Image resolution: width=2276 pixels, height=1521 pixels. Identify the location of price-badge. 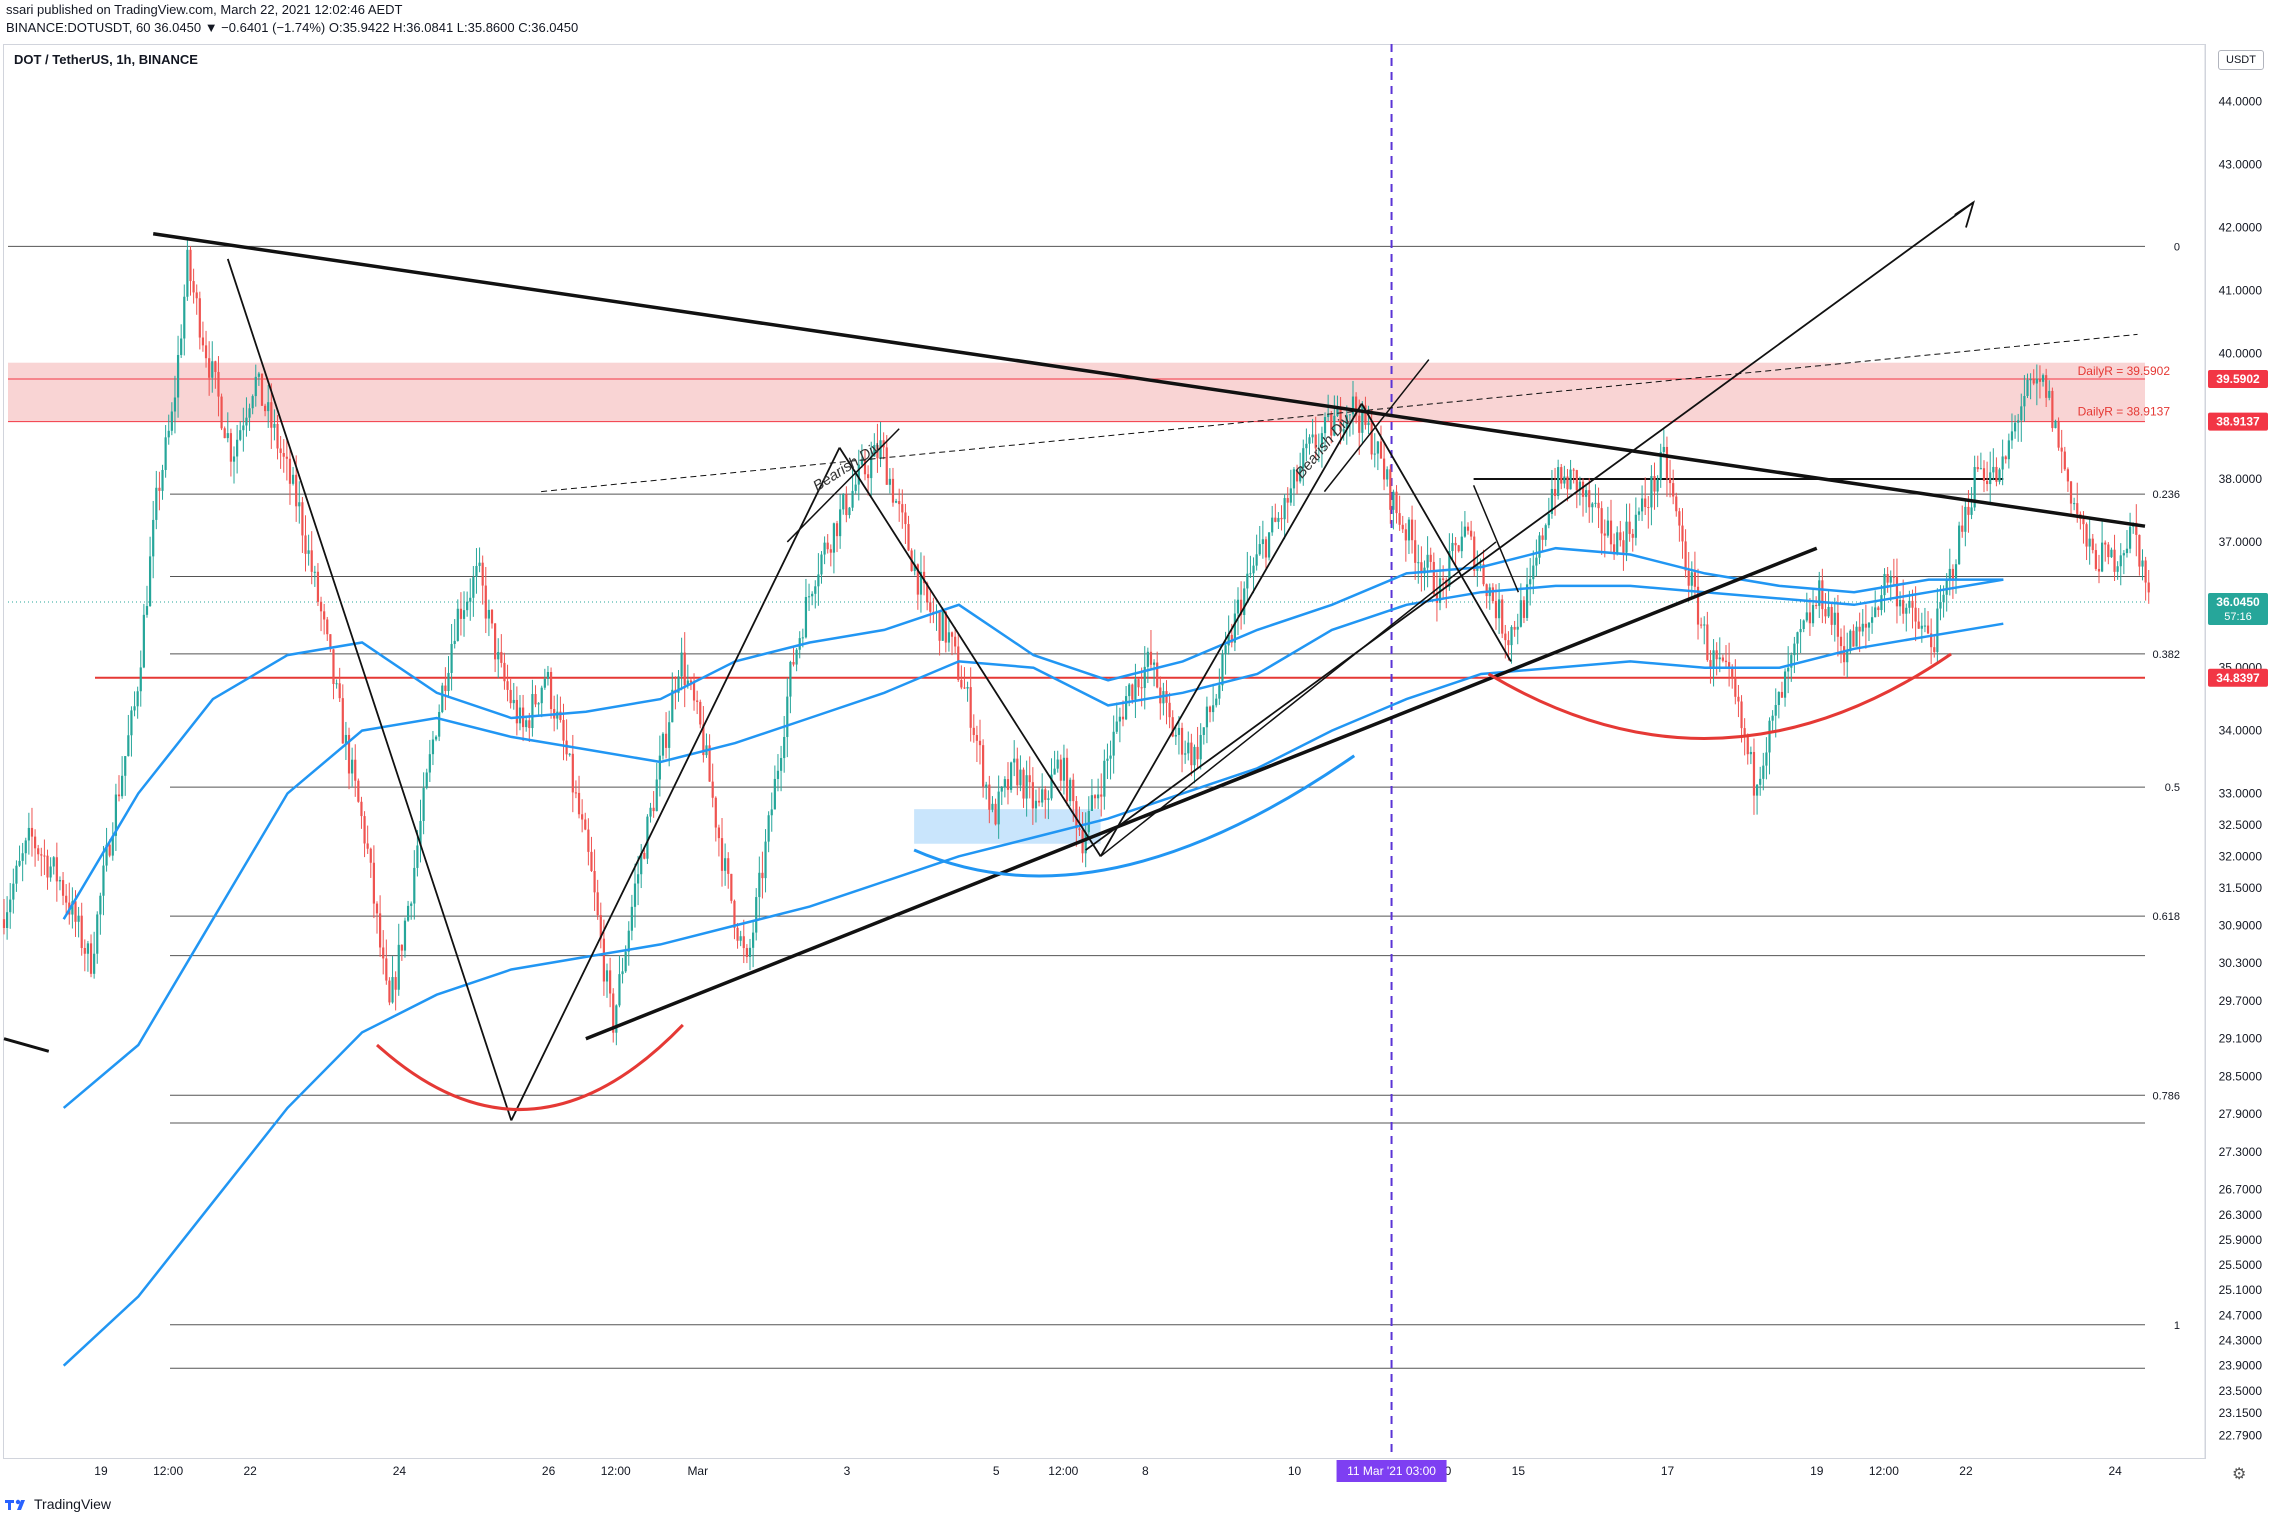
(2238, 608).